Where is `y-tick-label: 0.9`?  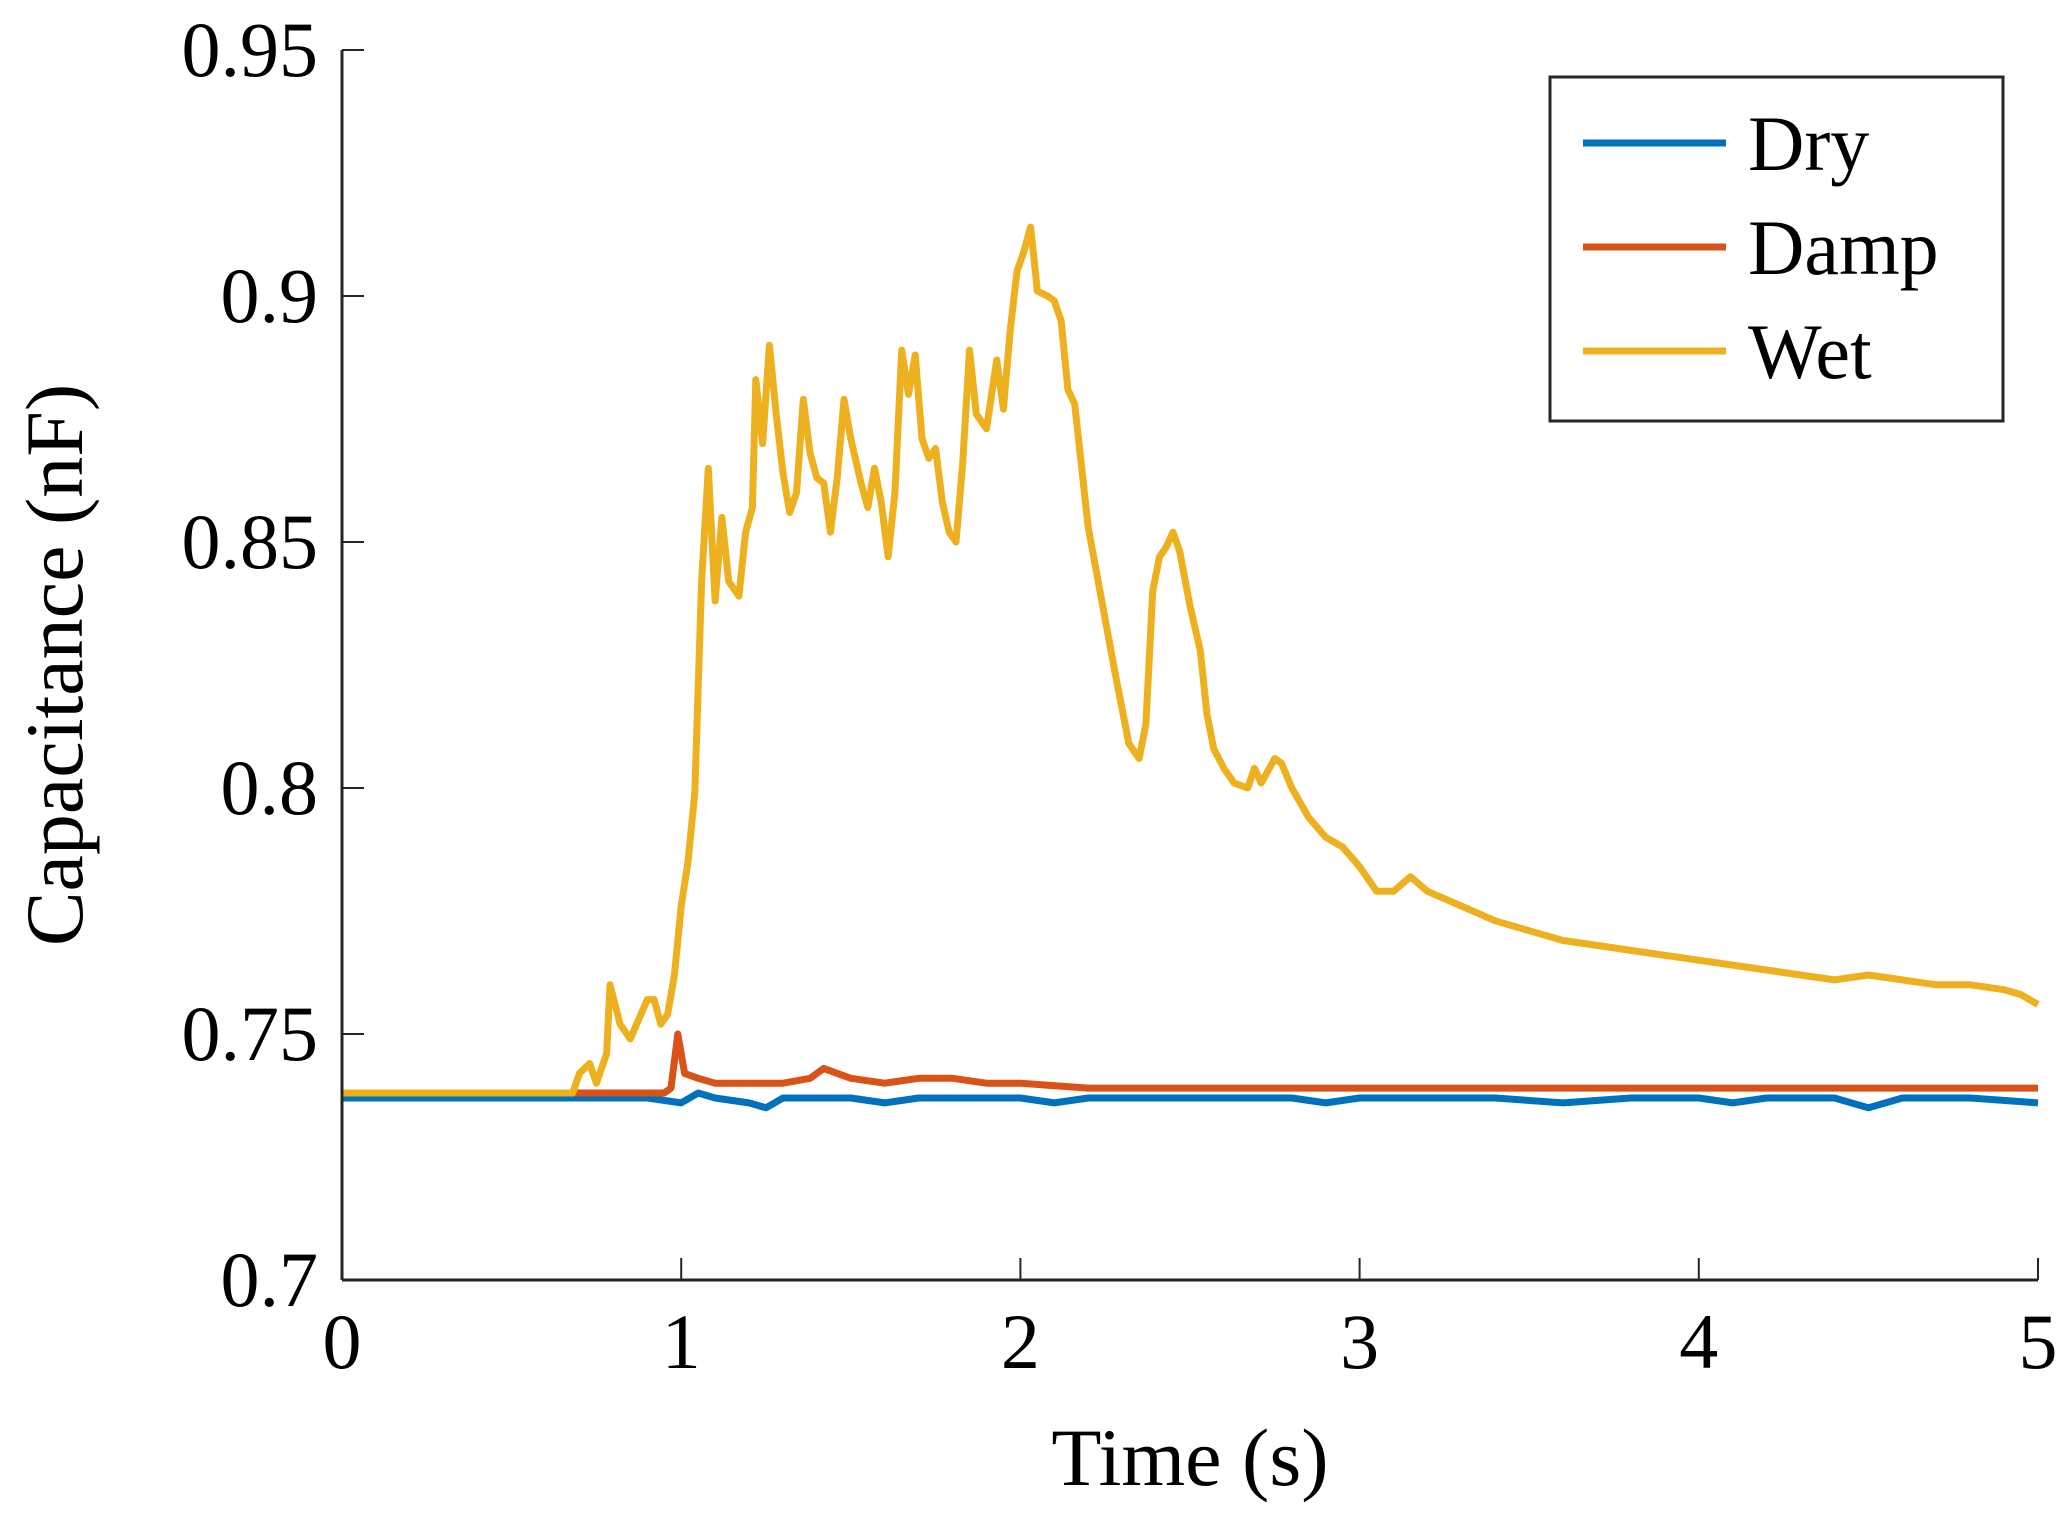
y-tick-label: 0.9 is located at coordinates (270, 295).